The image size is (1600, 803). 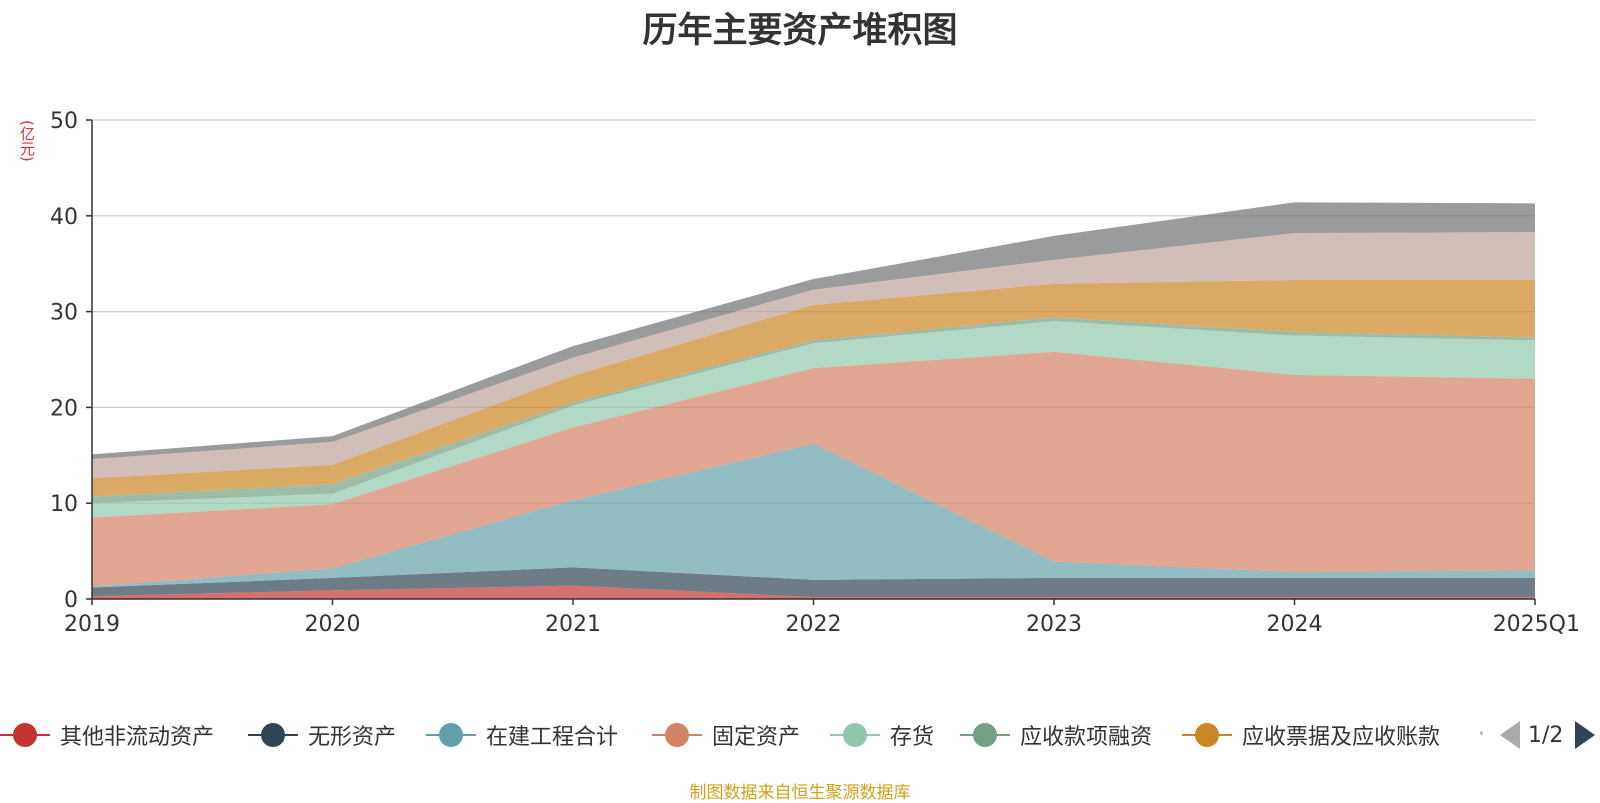 I want to click on x-tick-label: 2025Q1, so click(x=1536, y=624).